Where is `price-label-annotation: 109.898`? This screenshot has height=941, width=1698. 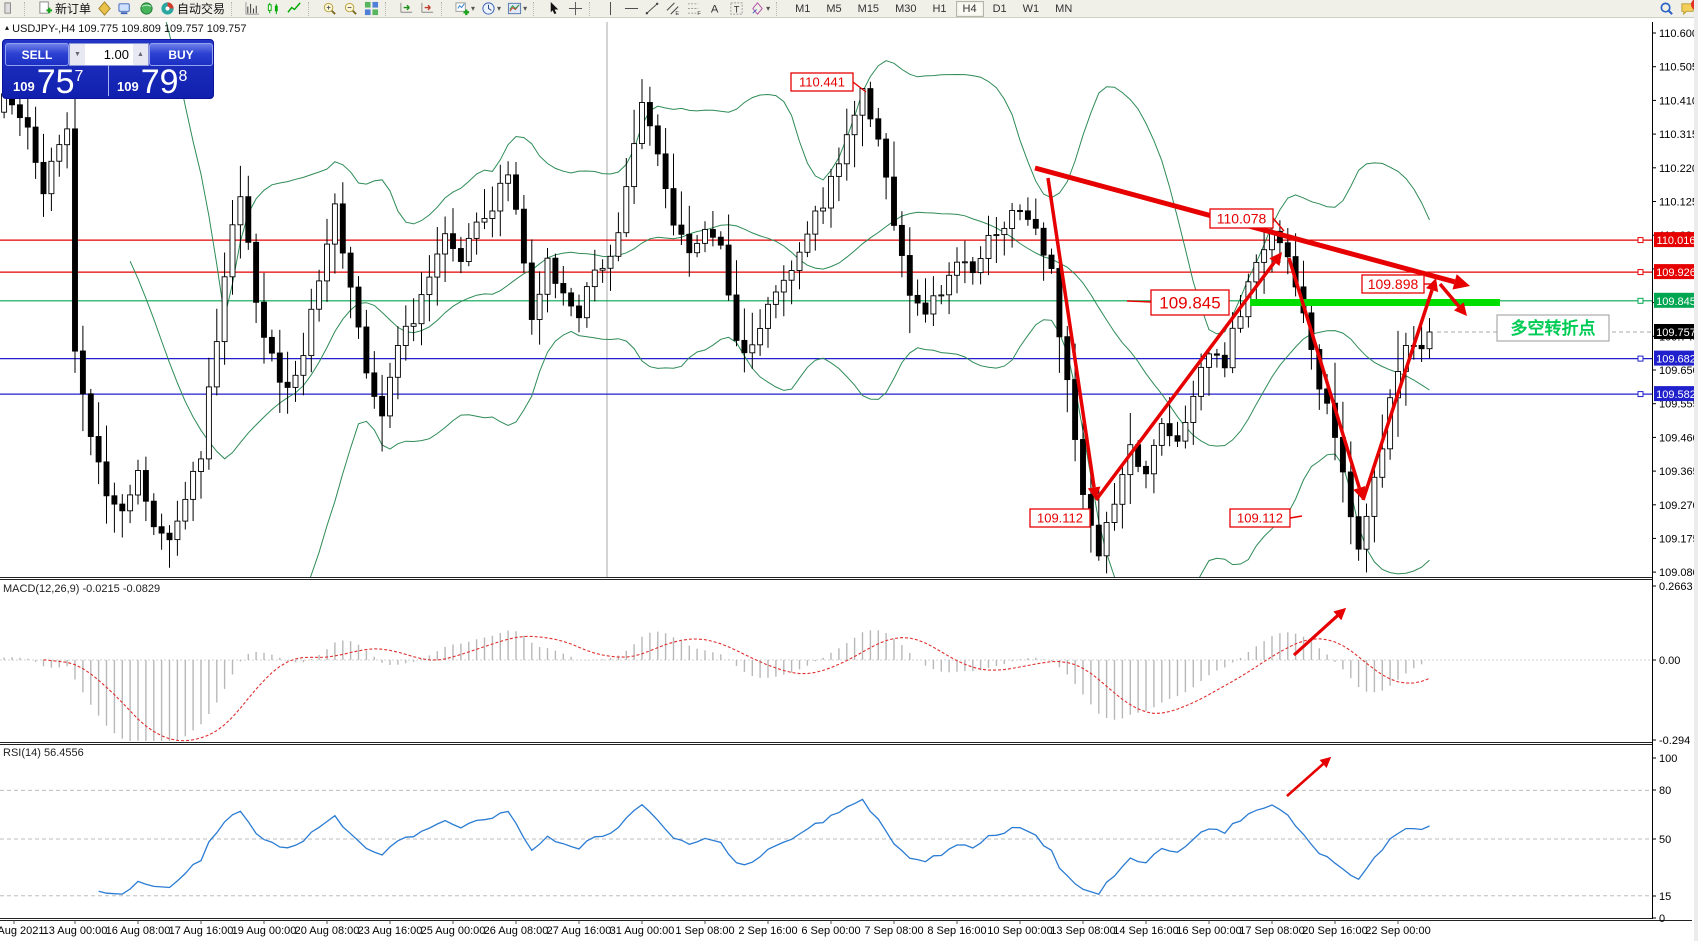
price-label-annotation: 109.898 is located at coordinates (1393, 284).